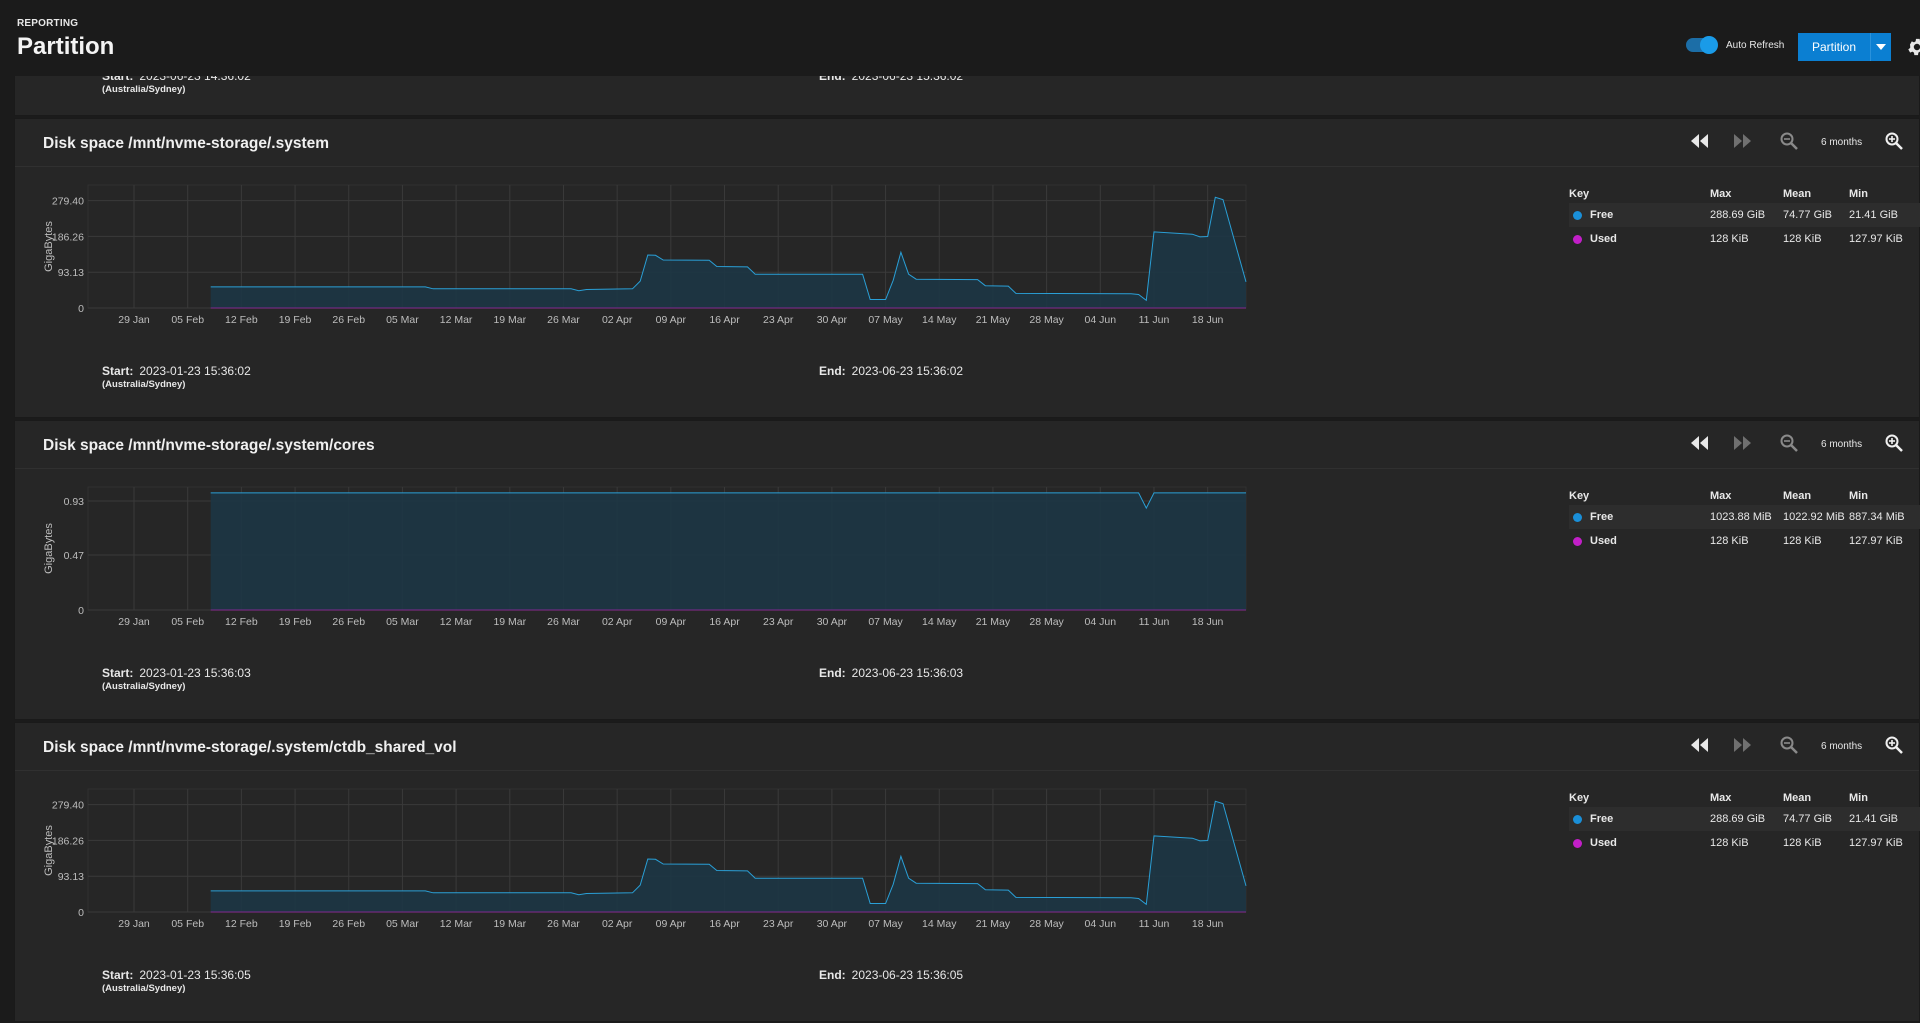 The width and height of the screenshot is (1920, 1023). Describe the element at coordinates (71, 273) in the screenshot. I see `y-tick-label: 93.13` at that location.